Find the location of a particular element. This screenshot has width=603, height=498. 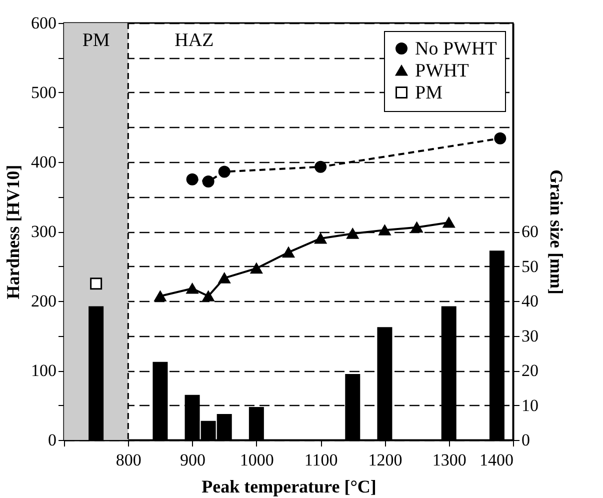

x-axis-title: Peak temperature [°C] is located at coordinates (289, 486).